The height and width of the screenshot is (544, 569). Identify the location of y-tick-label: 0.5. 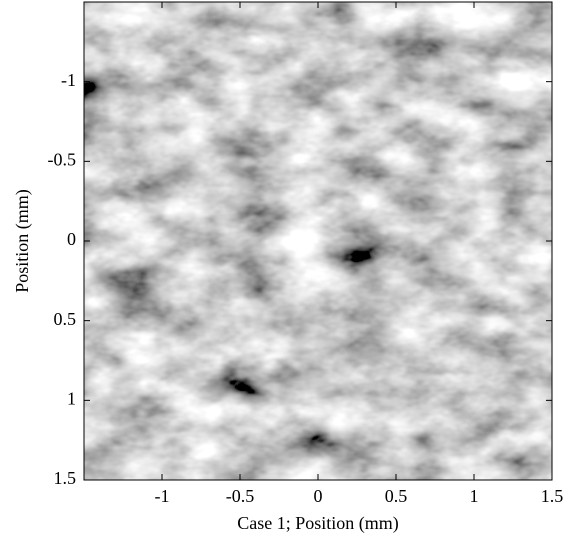
(65, 319).